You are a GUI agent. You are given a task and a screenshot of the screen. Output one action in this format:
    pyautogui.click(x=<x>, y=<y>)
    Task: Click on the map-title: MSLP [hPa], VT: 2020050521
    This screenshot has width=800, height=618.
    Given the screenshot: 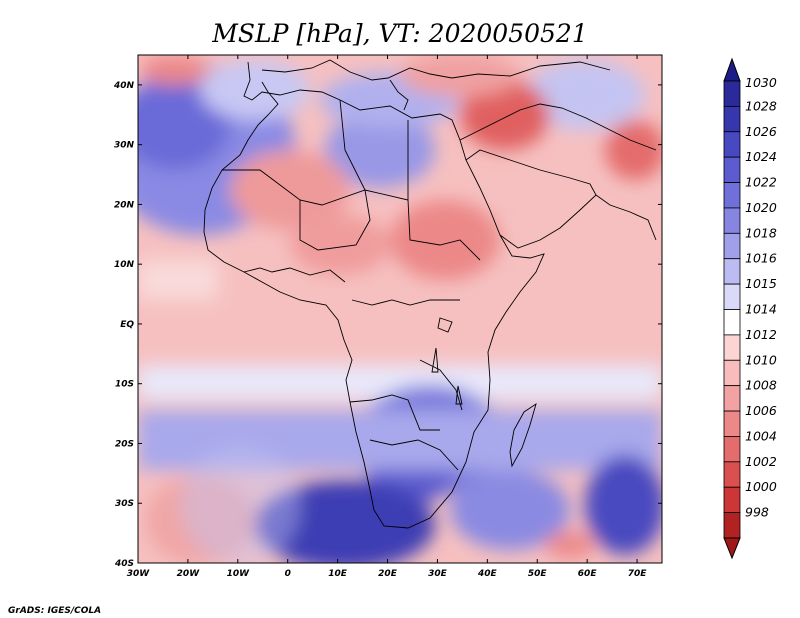 What is the action you would take?
    pyautogui.click(x=399, y=33)
    